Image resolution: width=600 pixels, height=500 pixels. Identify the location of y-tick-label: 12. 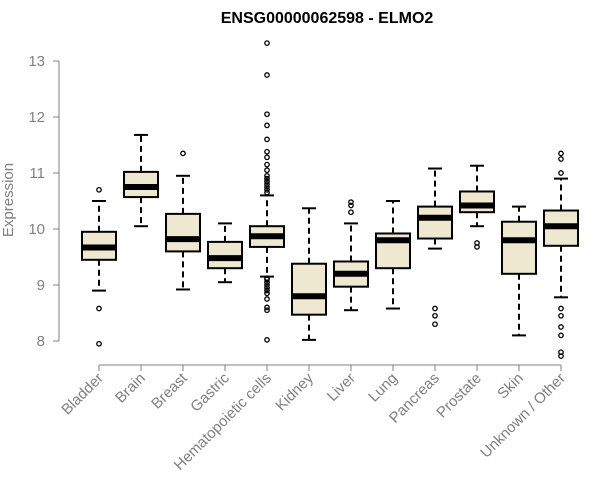
(36, 117).